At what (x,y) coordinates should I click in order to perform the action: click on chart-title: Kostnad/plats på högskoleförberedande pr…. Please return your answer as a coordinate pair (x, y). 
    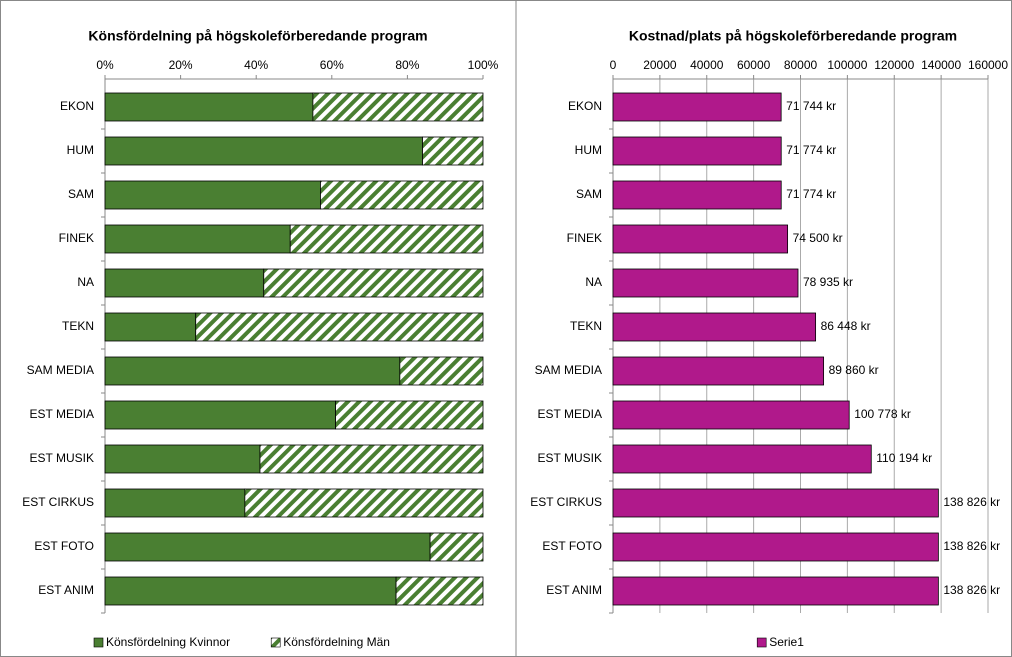
    Looking at the image, I should click on (793, 36).